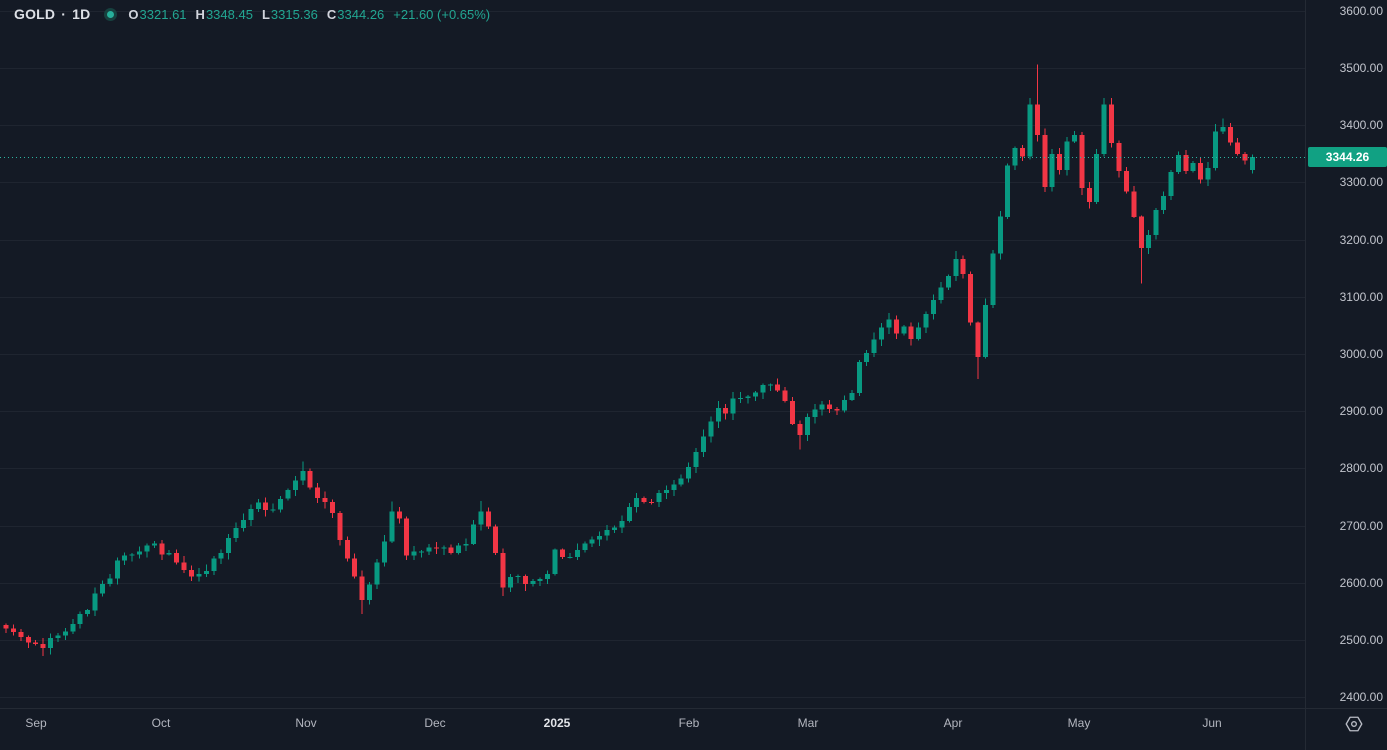  I want to click on x-axis-month-label: Jun, so click(1212, 723).